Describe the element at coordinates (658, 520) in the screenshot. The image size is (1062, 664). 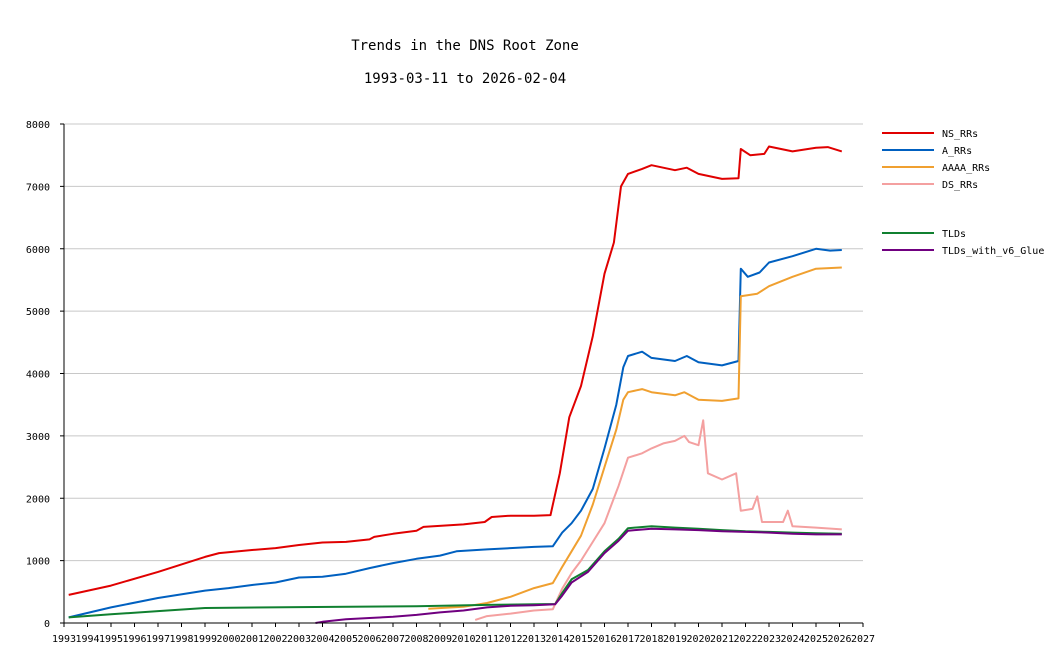
I see `series-line-ds-rrs` at that location.